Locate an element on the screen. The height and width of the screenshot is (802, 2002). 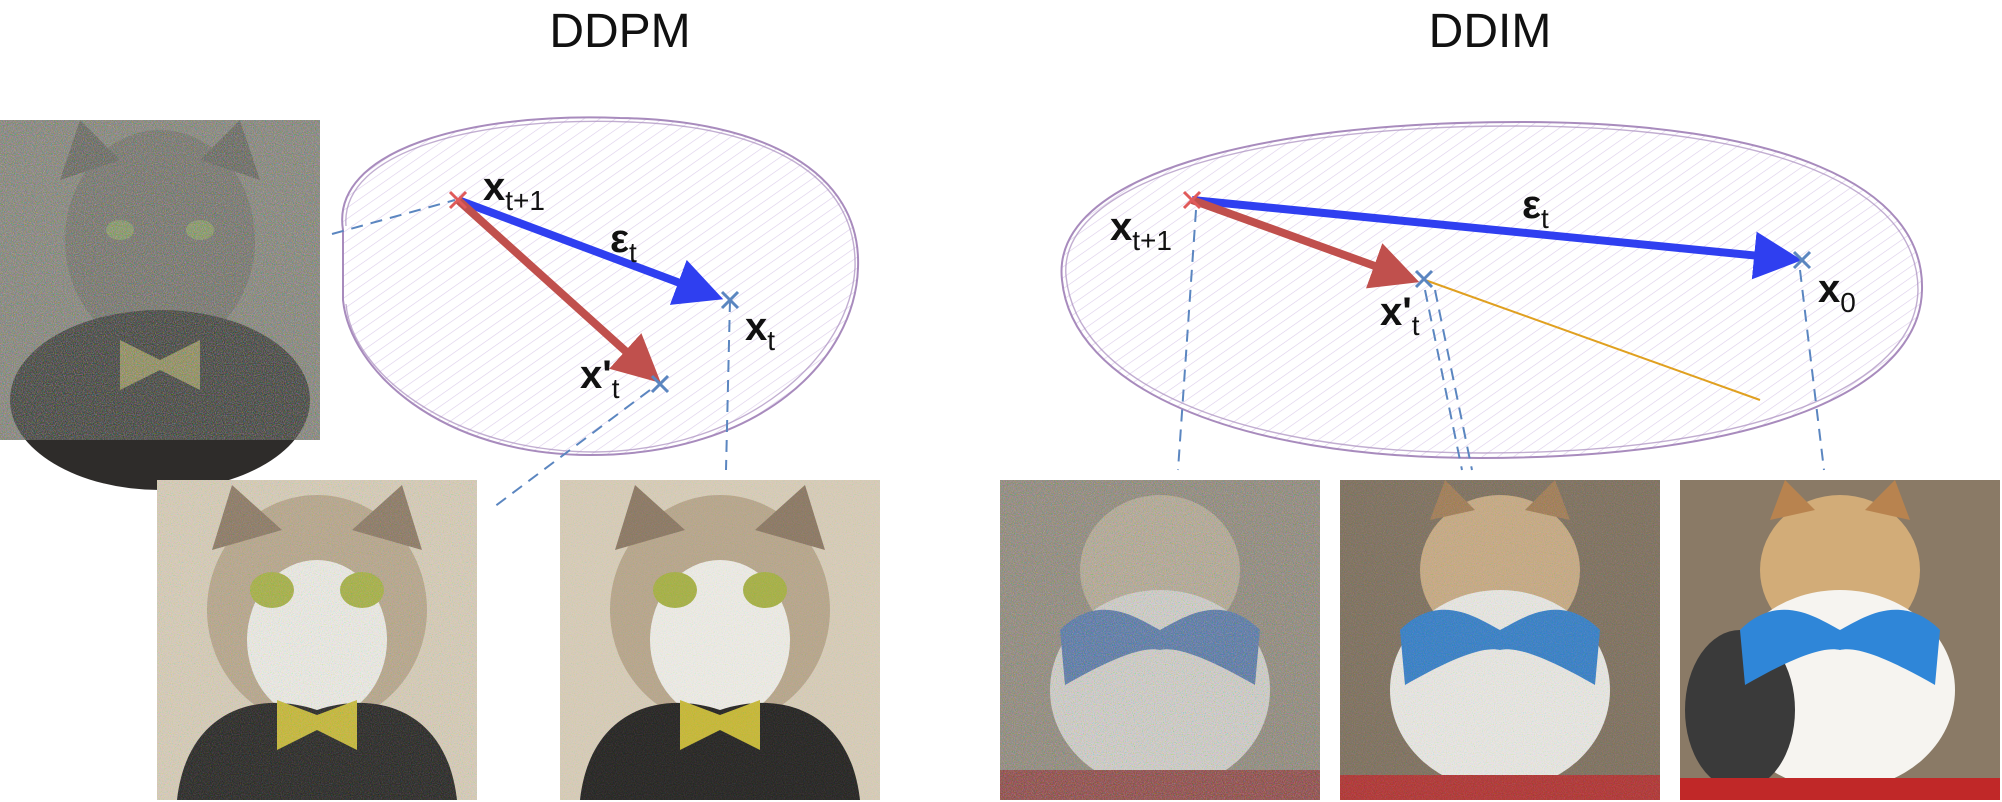
ddpm-xprime-marker is located at coordinates (660, 384).